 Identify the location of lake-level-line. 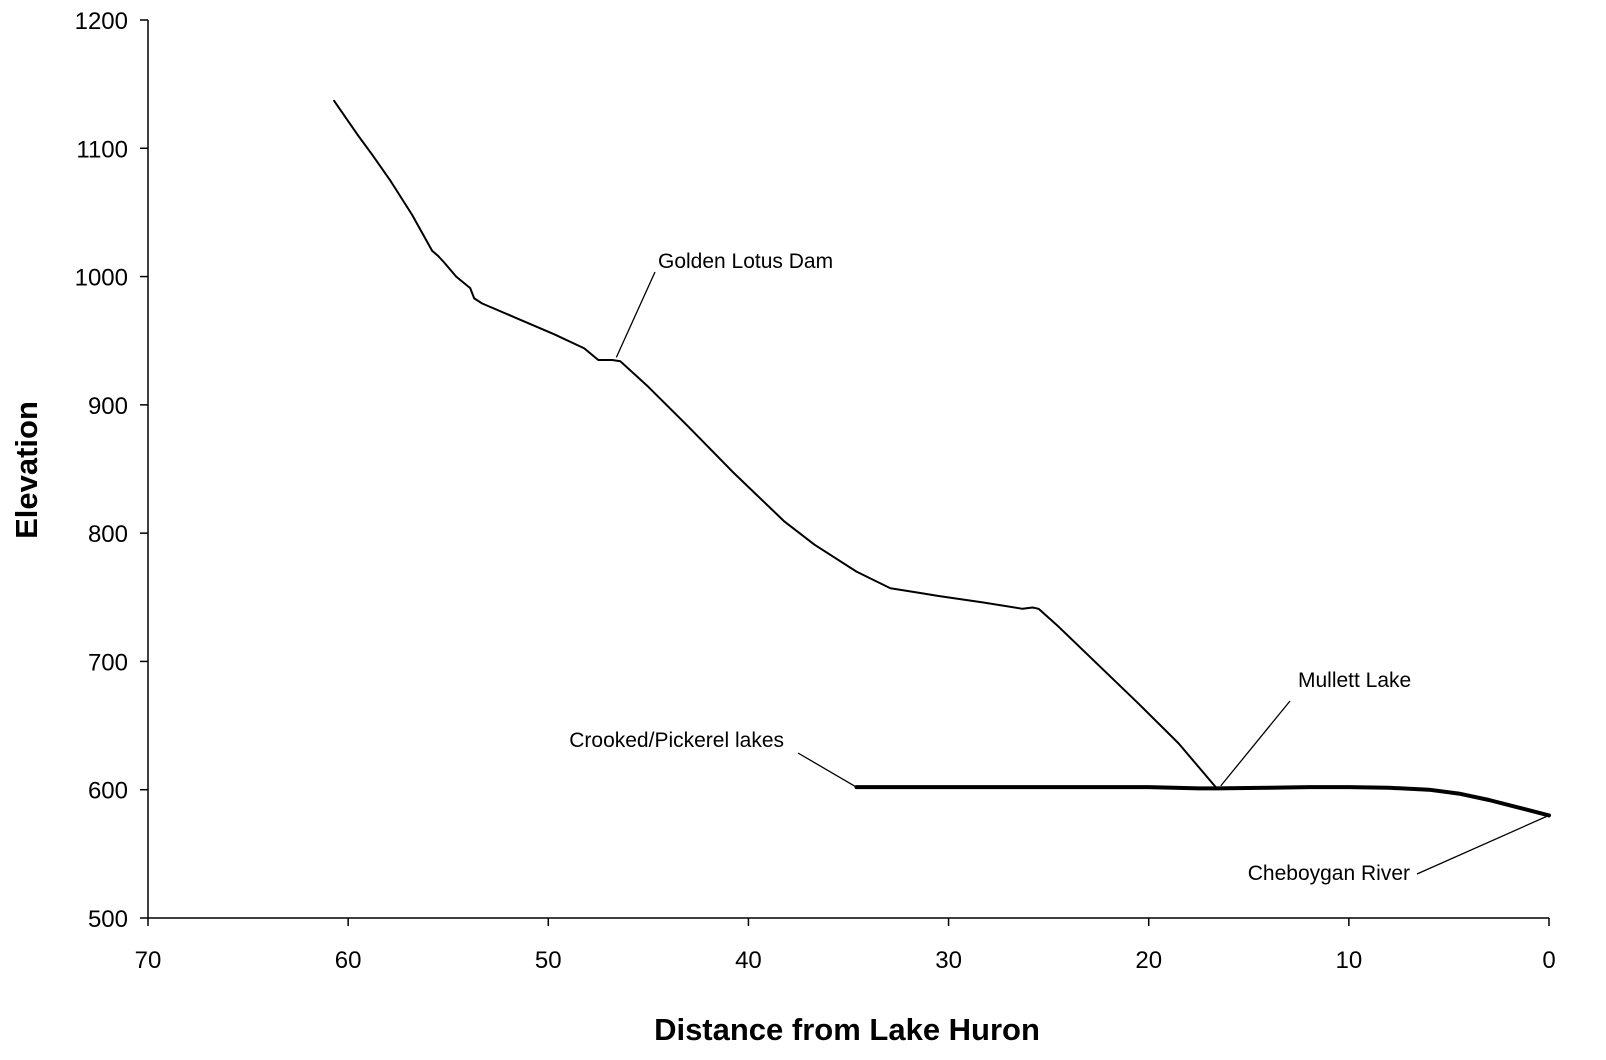
(1202, 801).